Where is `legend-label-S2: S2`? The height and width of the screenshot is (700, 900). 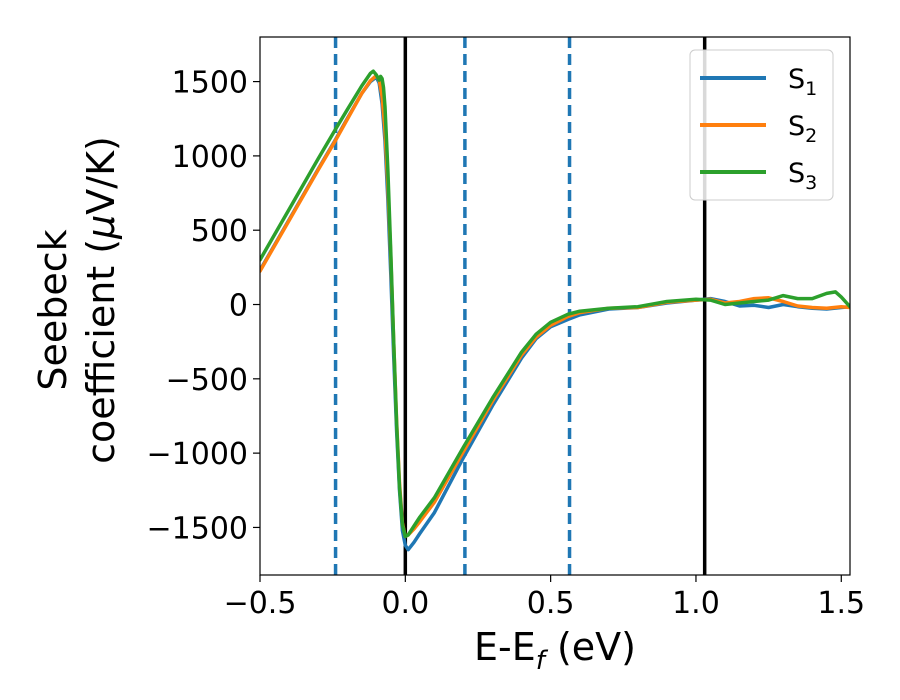 legend-label-S2: S2 is located at coordinates (802, 129).